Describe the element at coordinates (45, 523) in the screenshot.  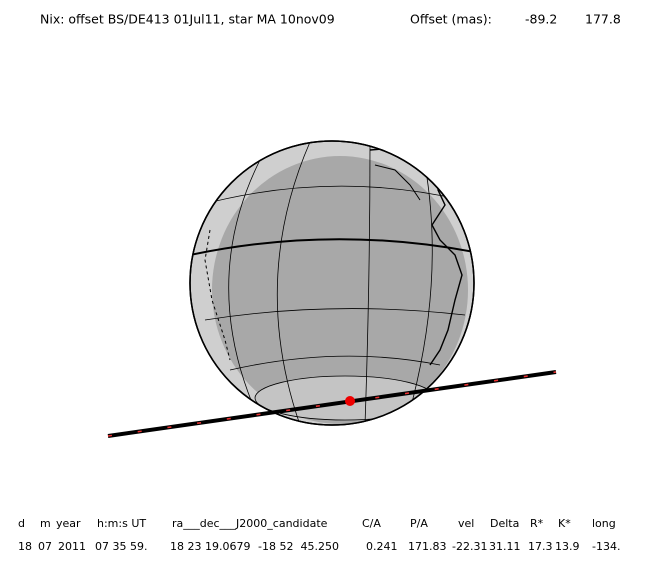
I see `column-header: m` at that location.